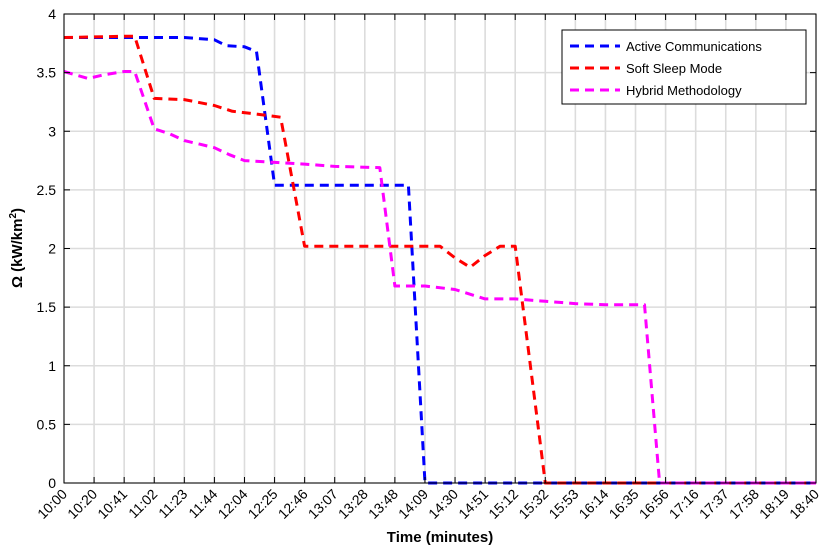 This screenshot has width=822, height=549. I want to click on y-tick-label: 1, so click(52, 366).